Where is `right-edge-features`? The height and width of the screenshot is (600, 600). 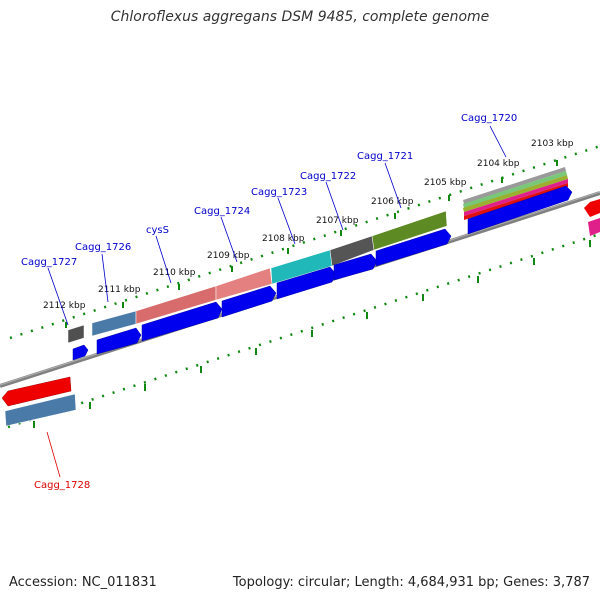
right-edge-features is located at coordinates (592, 217).